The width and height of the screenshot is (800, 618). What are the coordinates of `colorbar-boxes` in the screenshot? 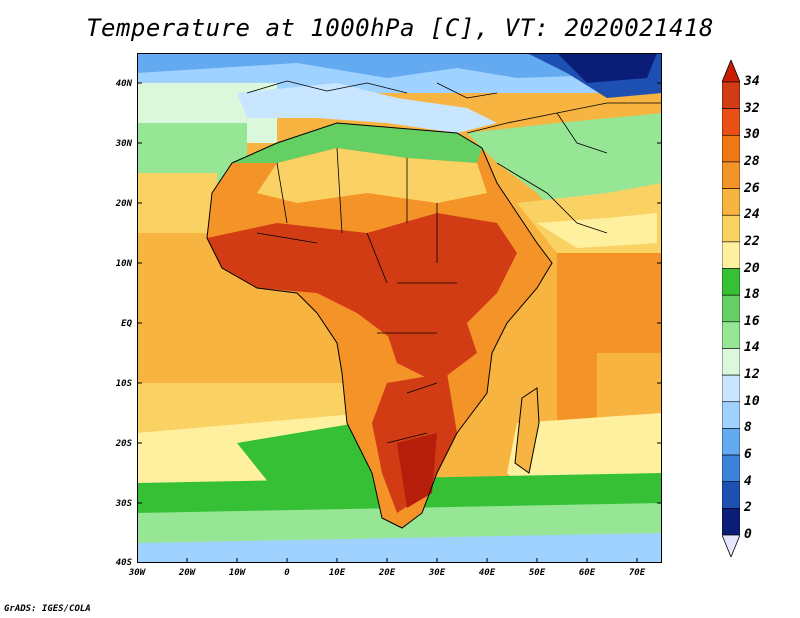 It's located at (731, 308).